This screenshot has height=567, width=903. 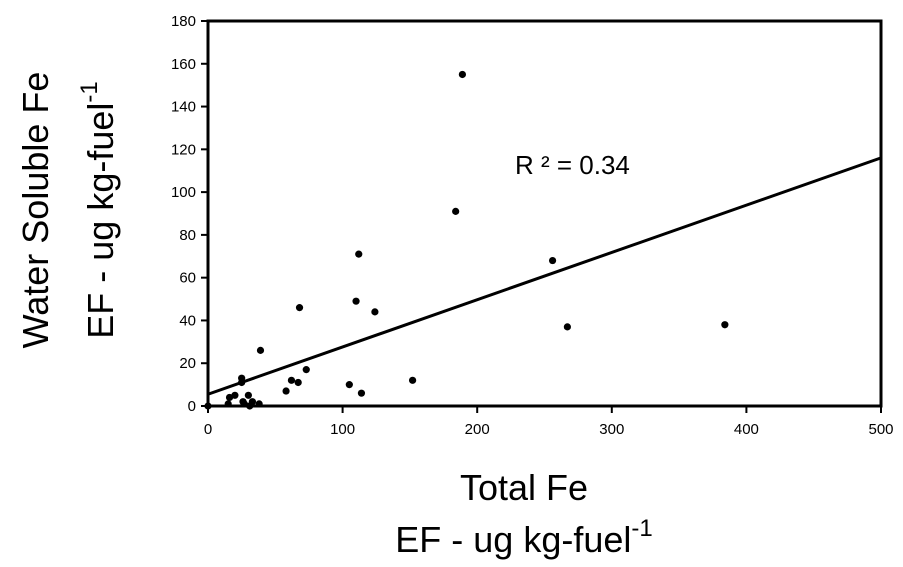 I want to click on y-tick-label: 80, so click(x=187, y=235).